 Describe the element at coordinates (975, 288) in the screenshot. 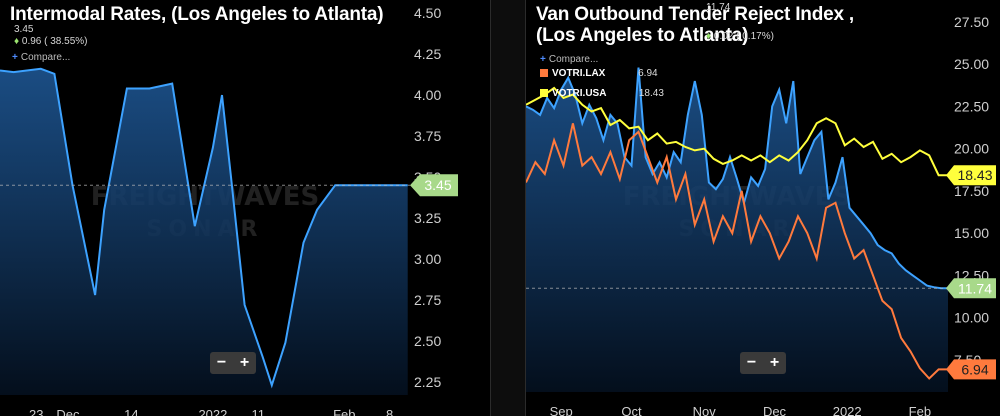

I see `current-value-tag-label: 11.74` at that location.